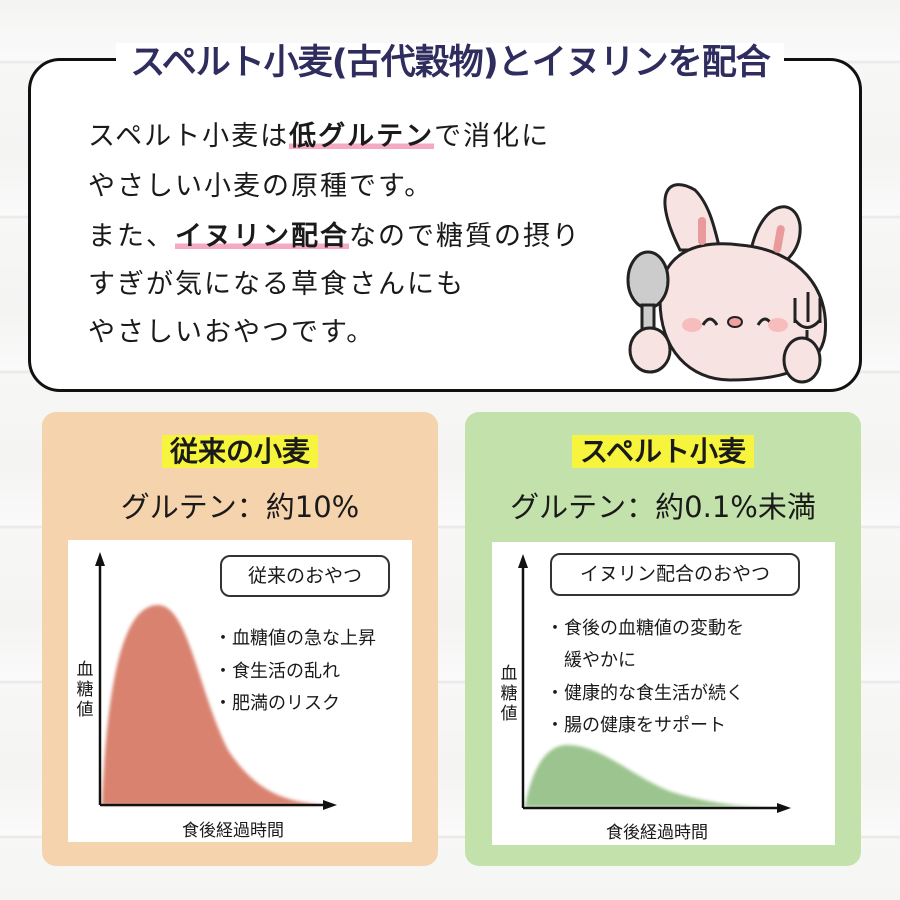  Describe the element at coordinates (277, 703) in the screenshot. I see `bullet-item: ・肥満のリスク` at that location.